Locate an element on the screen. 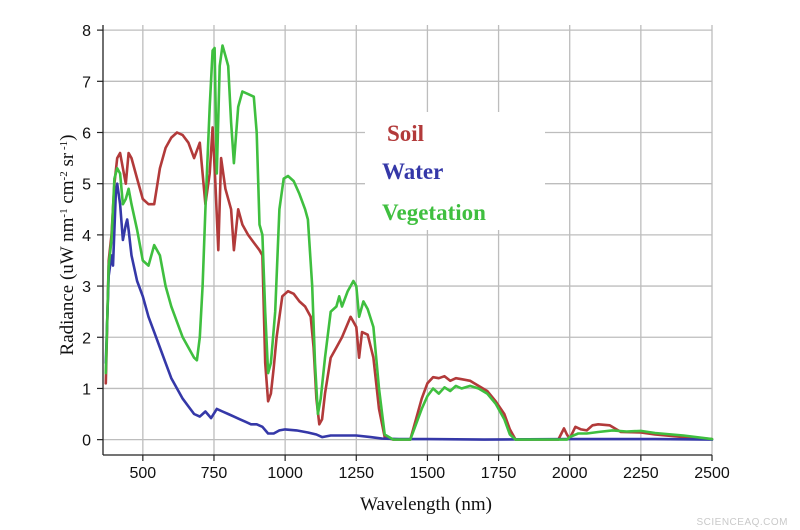 The image size is (800, 530). legend-box is located at coordinates (455, 171).